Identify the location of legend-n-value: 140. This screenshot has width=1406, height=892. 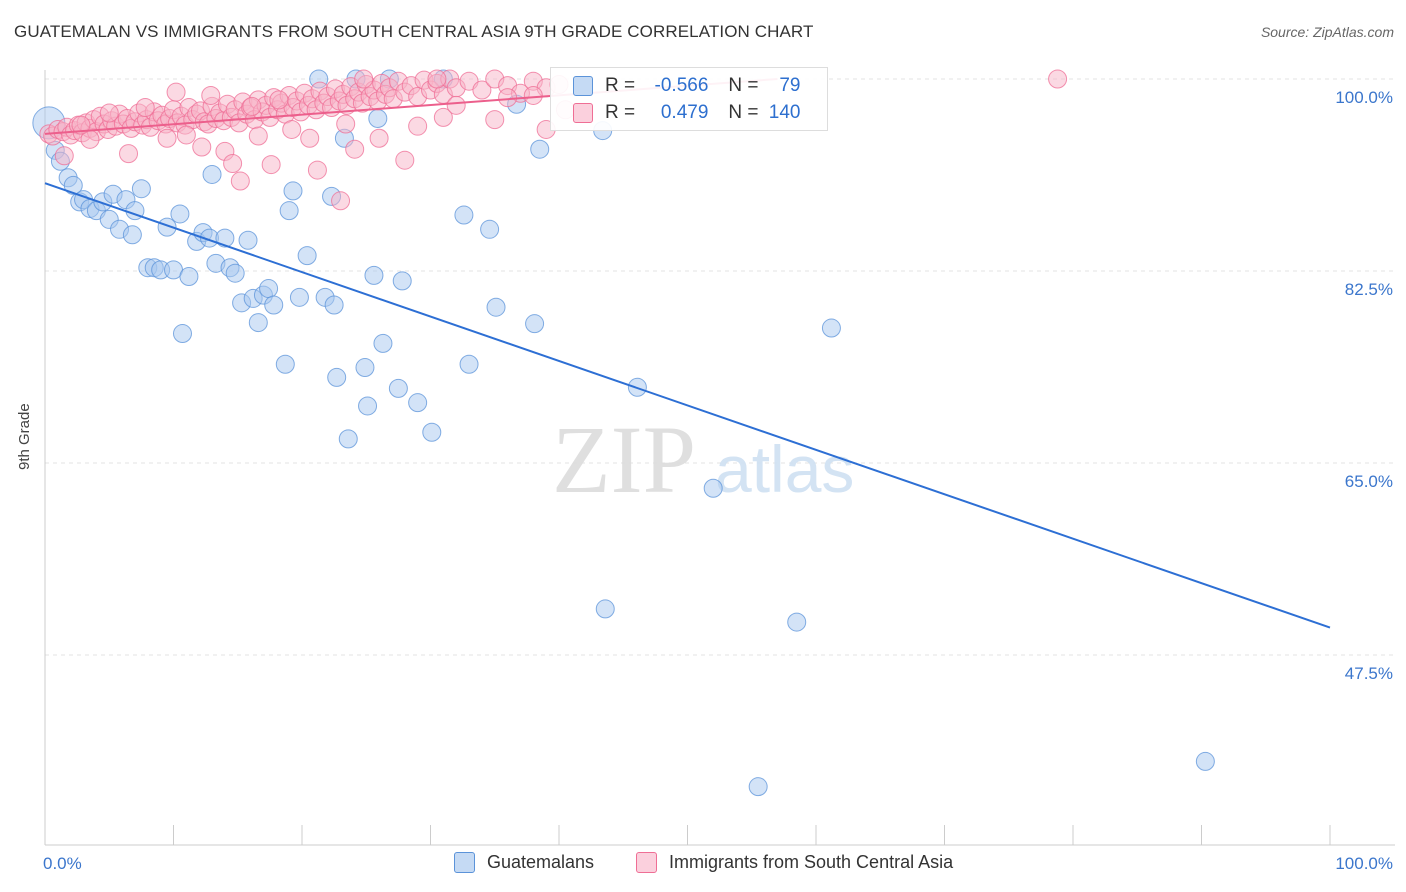
(784, 112).